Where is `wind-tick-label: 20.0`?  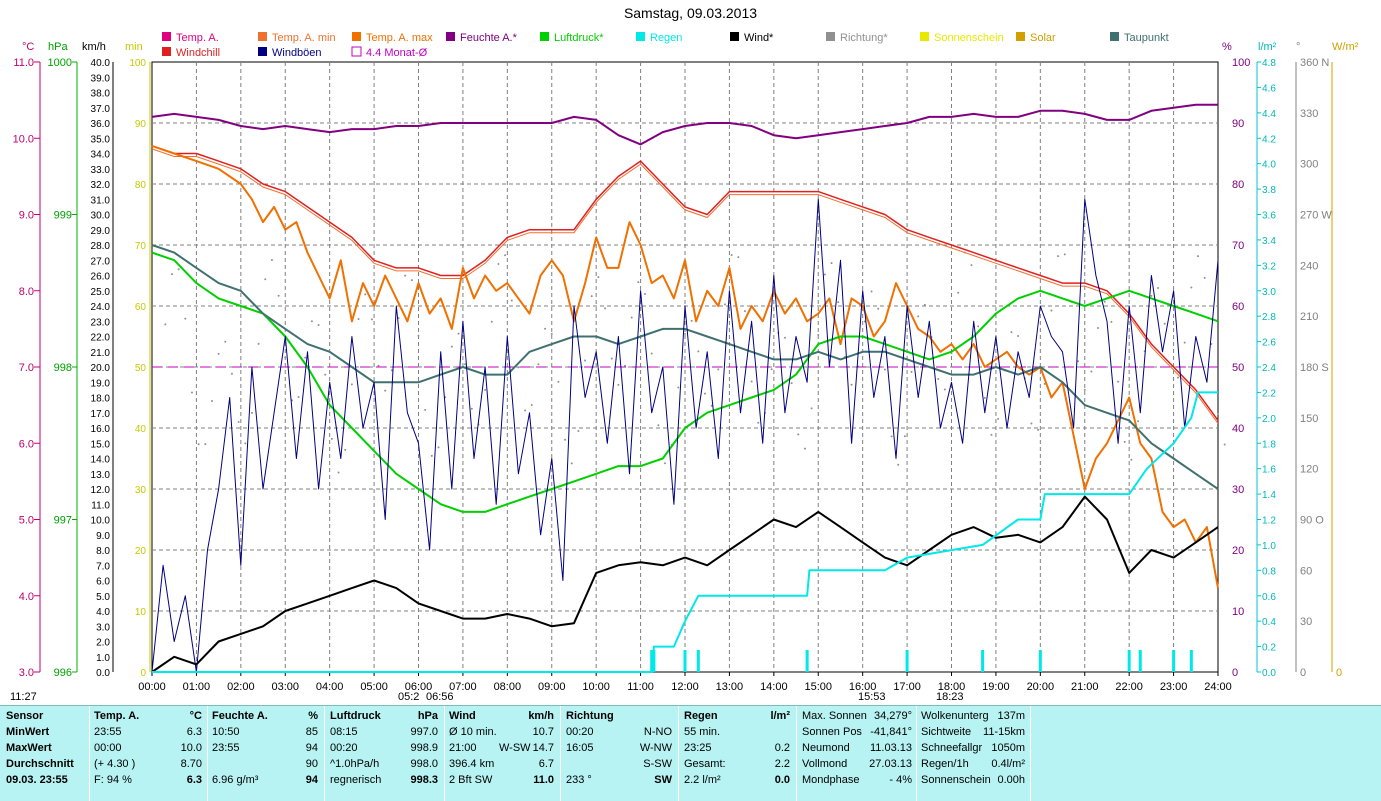
wind-tick-label: 20.0 is located at coordinates (101, 368).